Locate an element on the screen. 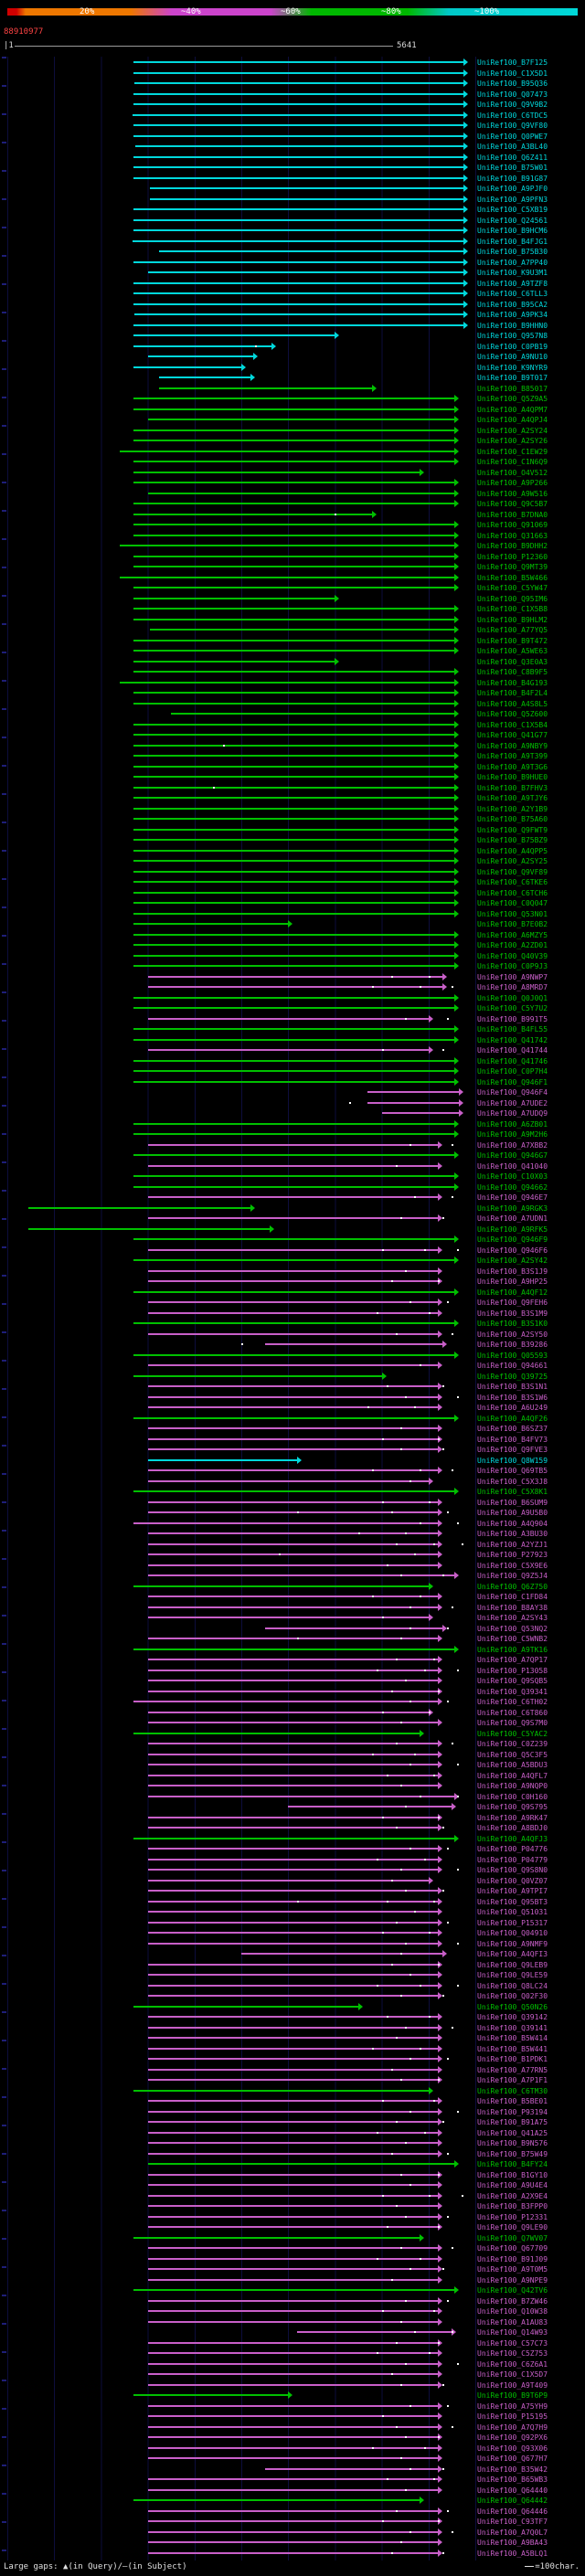 The height and width of the screenshot is (2576, 585). hit-row: UniRef100_B9HLM2 is located at coordinates (293, 619).